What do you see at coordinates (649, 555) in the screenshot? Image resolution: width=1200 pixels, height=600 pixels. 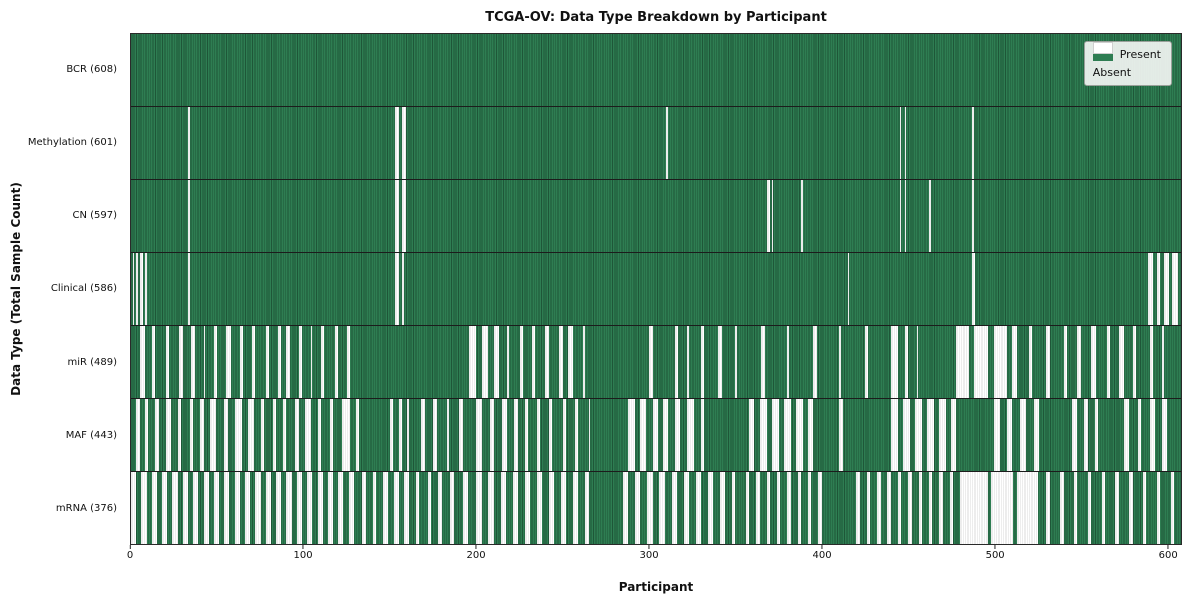 I see `tick-label: 300` at bounding box center [649, 555].